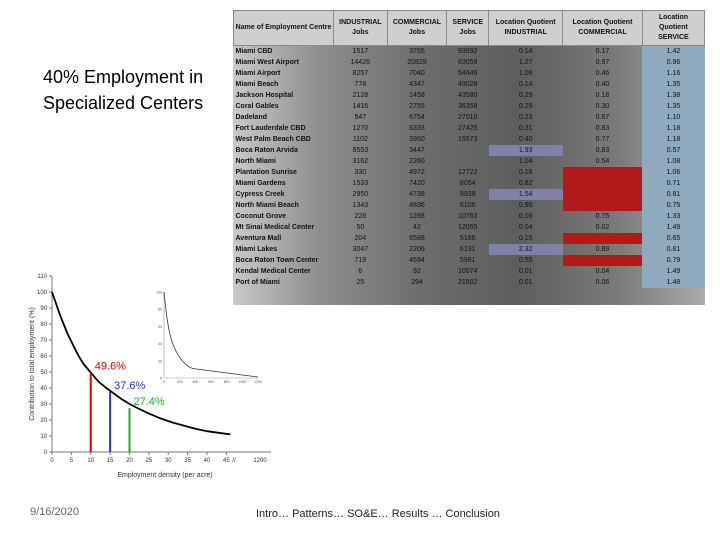 Image resolution: width=720 pixels, height=540 pixels. What do you see at coordinates (417, 28) in the screenshot?
I see `table-header-cell: COMMERCIAL Jobs` at bounding box center [417, 28].